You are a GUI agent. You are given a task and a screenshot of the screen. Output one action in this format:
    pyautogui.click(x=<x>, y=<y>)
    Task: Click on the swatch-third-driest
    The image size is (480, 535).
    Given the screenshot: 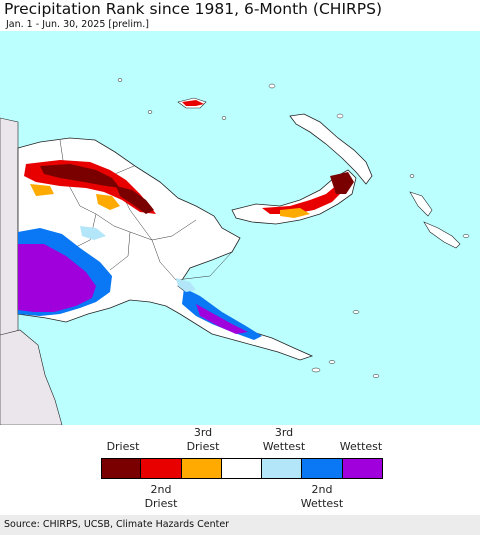 What is the action you would take?
    pyautogui.click(x=201, y=468)
    